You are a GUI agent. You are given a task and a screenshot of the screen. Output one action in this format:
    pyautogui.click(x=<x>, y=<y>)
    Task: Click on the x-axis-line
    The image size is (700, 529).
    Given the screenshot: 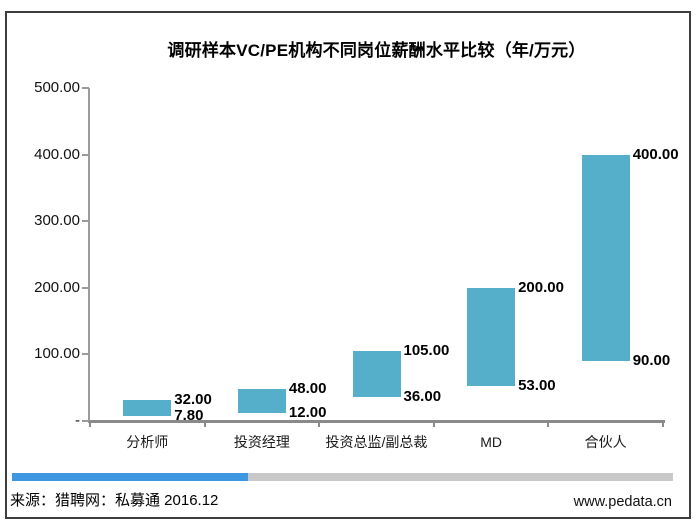 What is the action you would take?
    pyautogui.click(x=376, y=421)
    